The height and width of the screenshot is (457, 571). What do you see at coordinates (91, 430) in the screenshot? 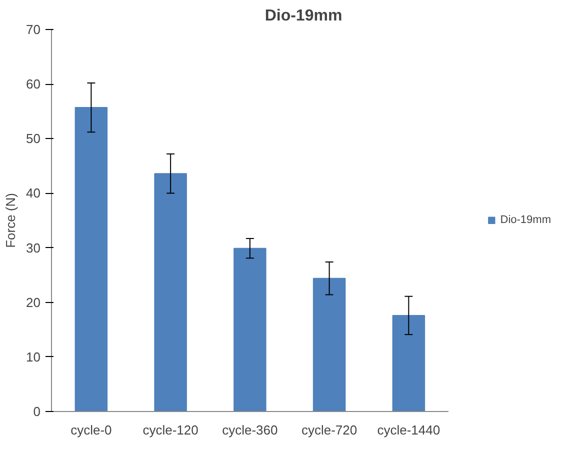
I see `x-tick-label: cycle-0` at bounding box center [91, 430].